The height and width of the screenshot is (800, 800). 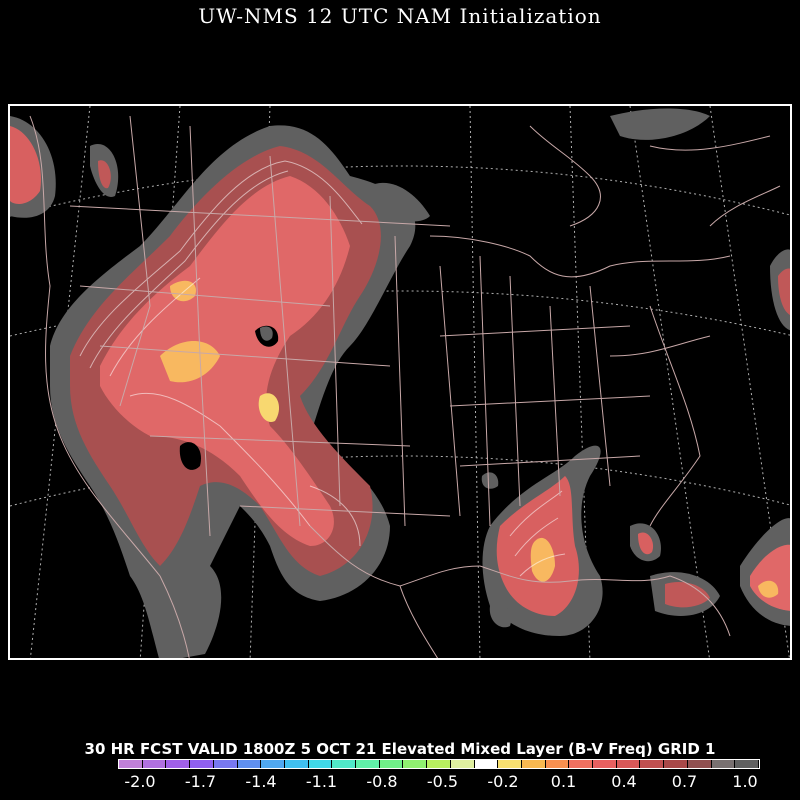 What do you see at coordinates (140, 781) in the screenshot?
I see `colorbar-tick-label: -2.0` at bounding box center [140, 781].